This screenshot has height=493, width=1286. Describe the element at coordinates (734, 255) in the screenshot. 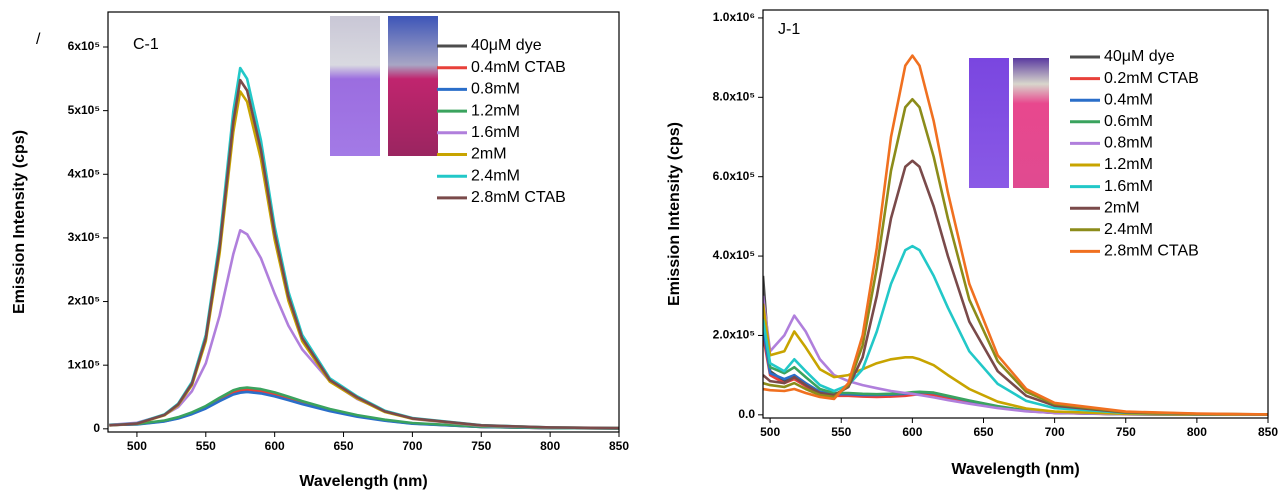

I see `y-tick-label: 4.0x10⁵` at that location.